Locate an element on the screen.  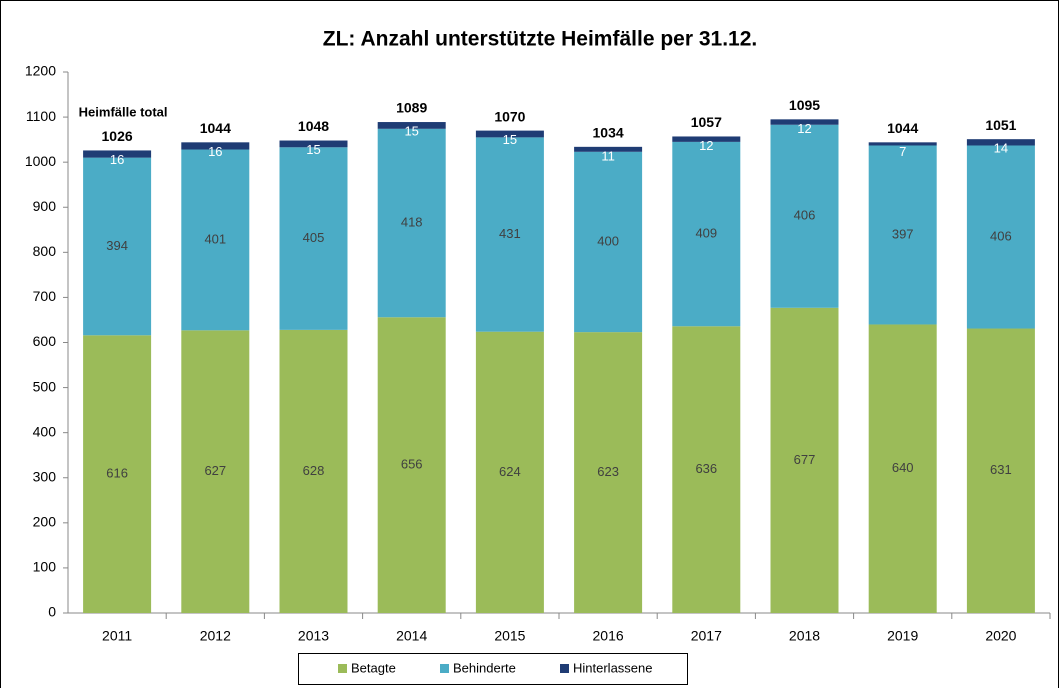
segment-label: 401 is located at coordinates (215, 238).